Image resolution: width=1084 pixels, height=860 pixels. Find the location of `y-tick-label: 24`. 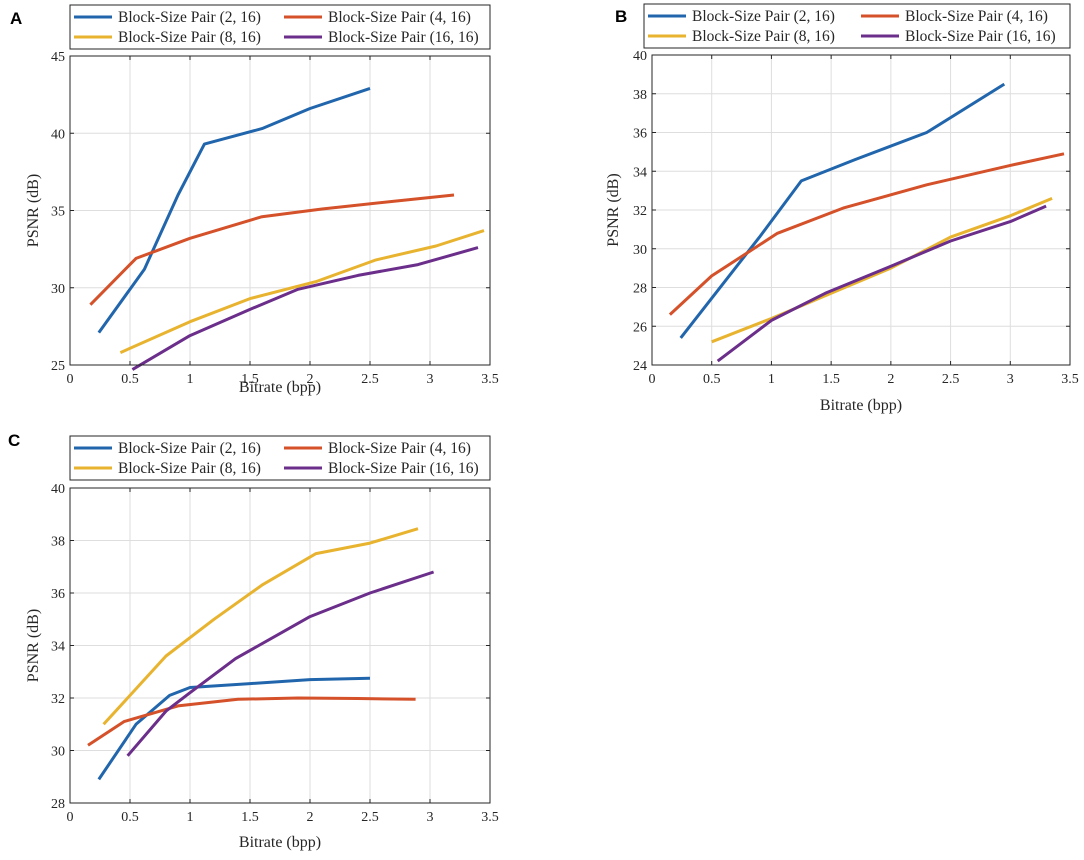

y-tick-label: 24 is located at coordinates (640, 366).